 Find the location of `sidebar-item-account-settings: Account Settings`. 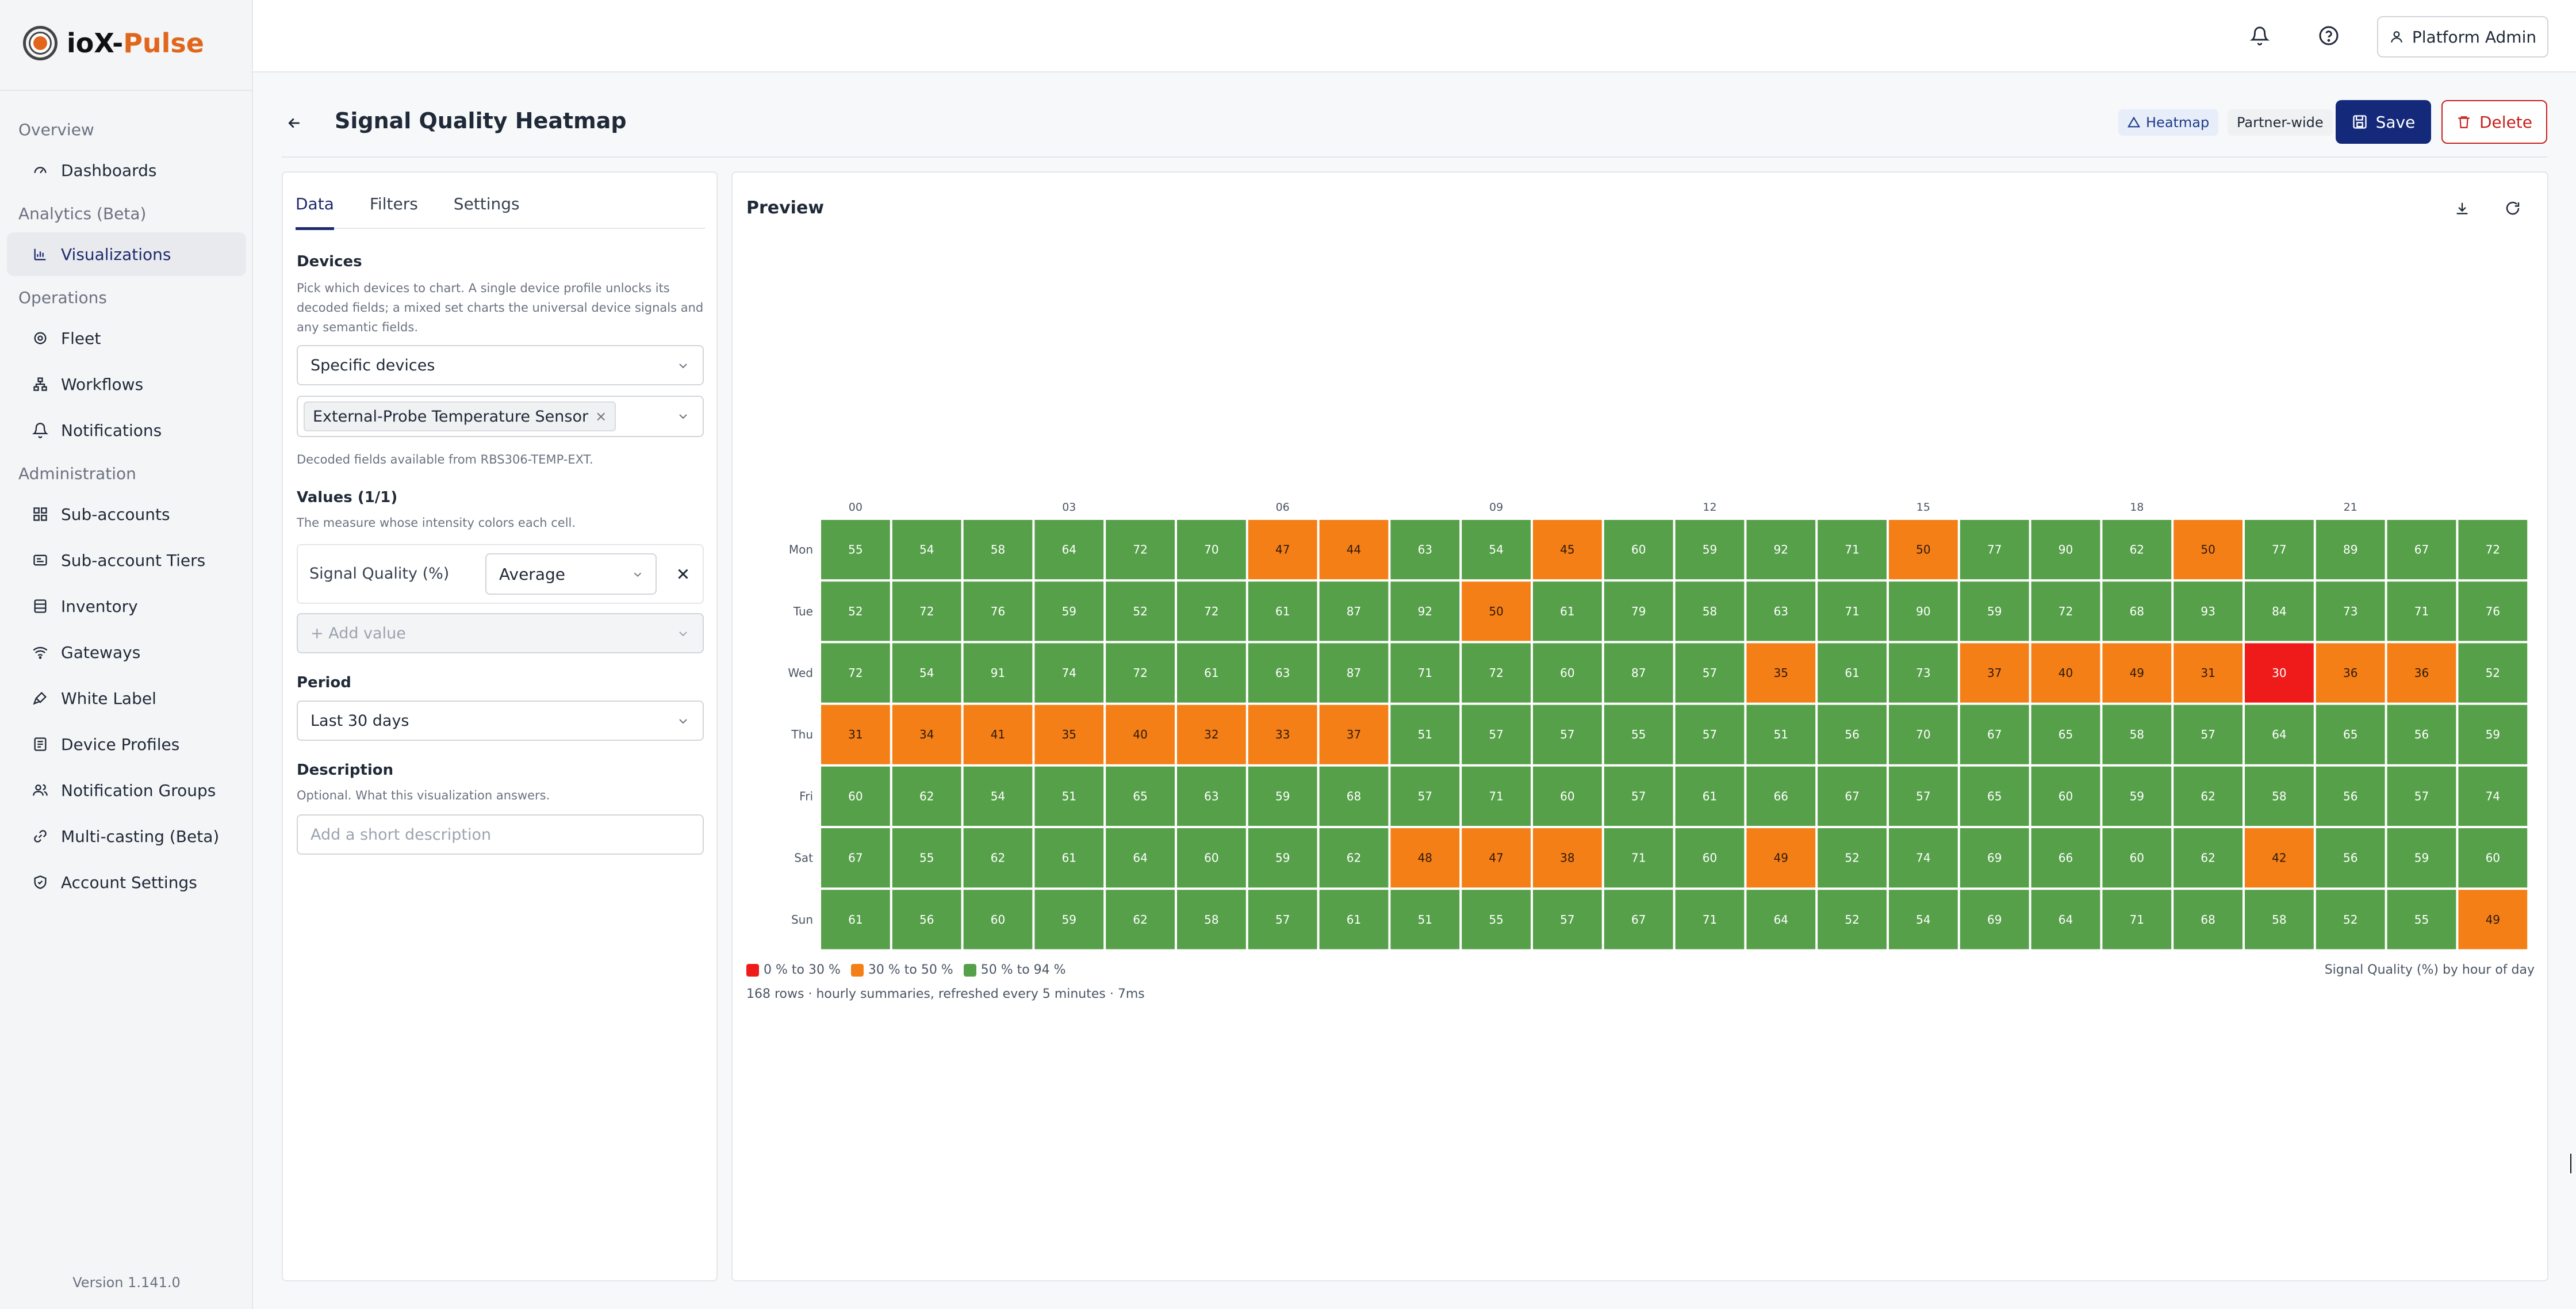

sidebar-item-account-settings: Account Settings is located at coordinates (126, 882).